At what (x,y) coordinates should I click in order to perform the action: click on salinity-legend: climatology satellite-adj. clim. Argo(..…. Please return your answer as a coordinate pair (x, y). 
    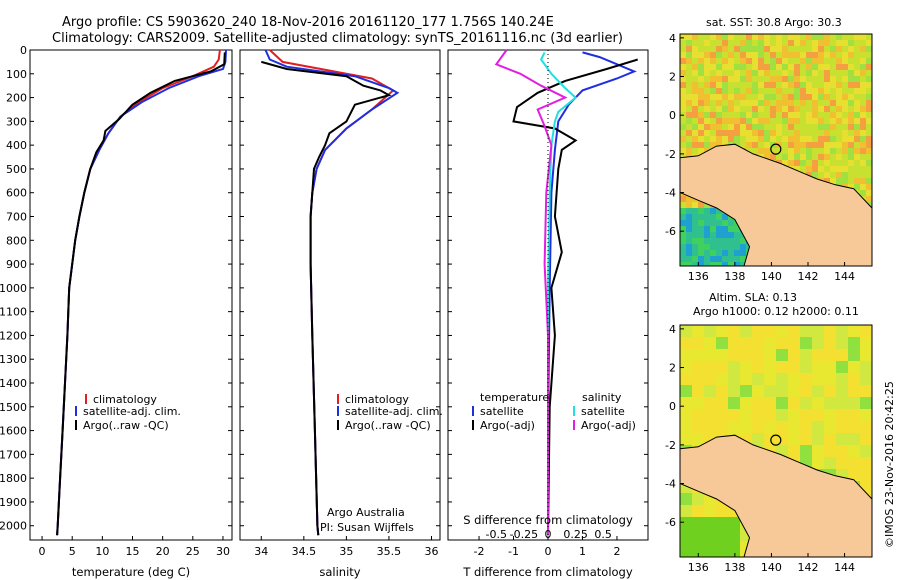
    Looking at the image, I should click on (390, 412).